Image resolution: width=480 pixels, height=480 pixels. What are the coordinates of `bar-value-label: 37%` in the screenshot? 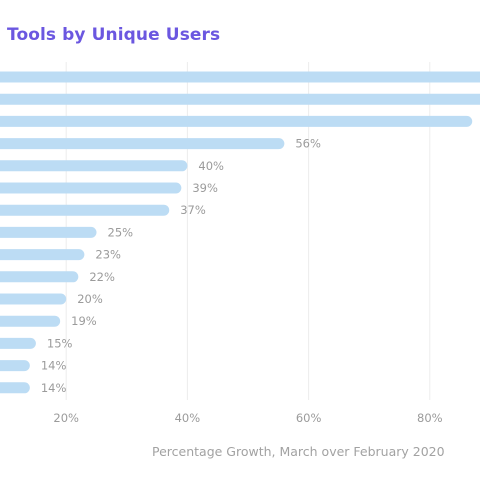 It's located at (193, 210).